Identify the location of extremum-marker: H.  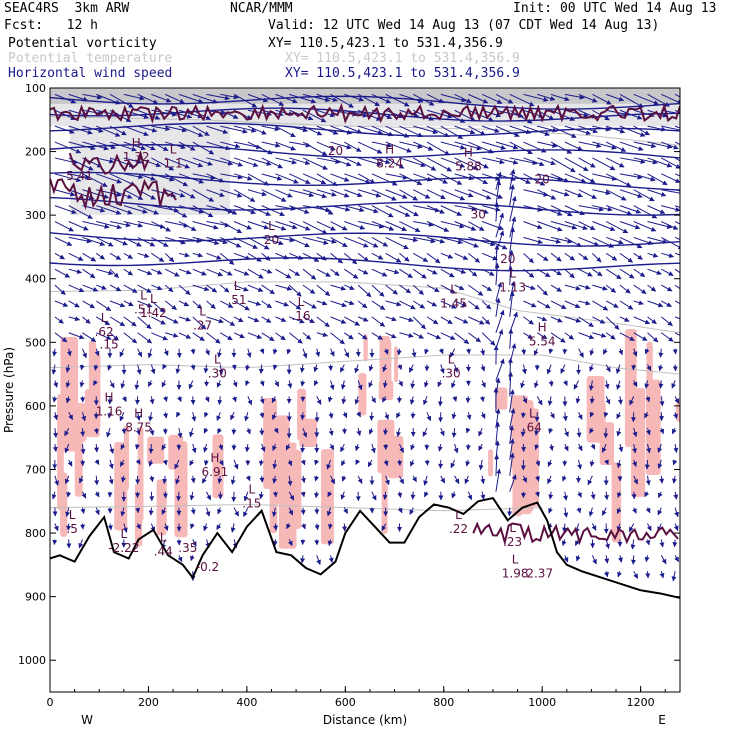
(468, 153).